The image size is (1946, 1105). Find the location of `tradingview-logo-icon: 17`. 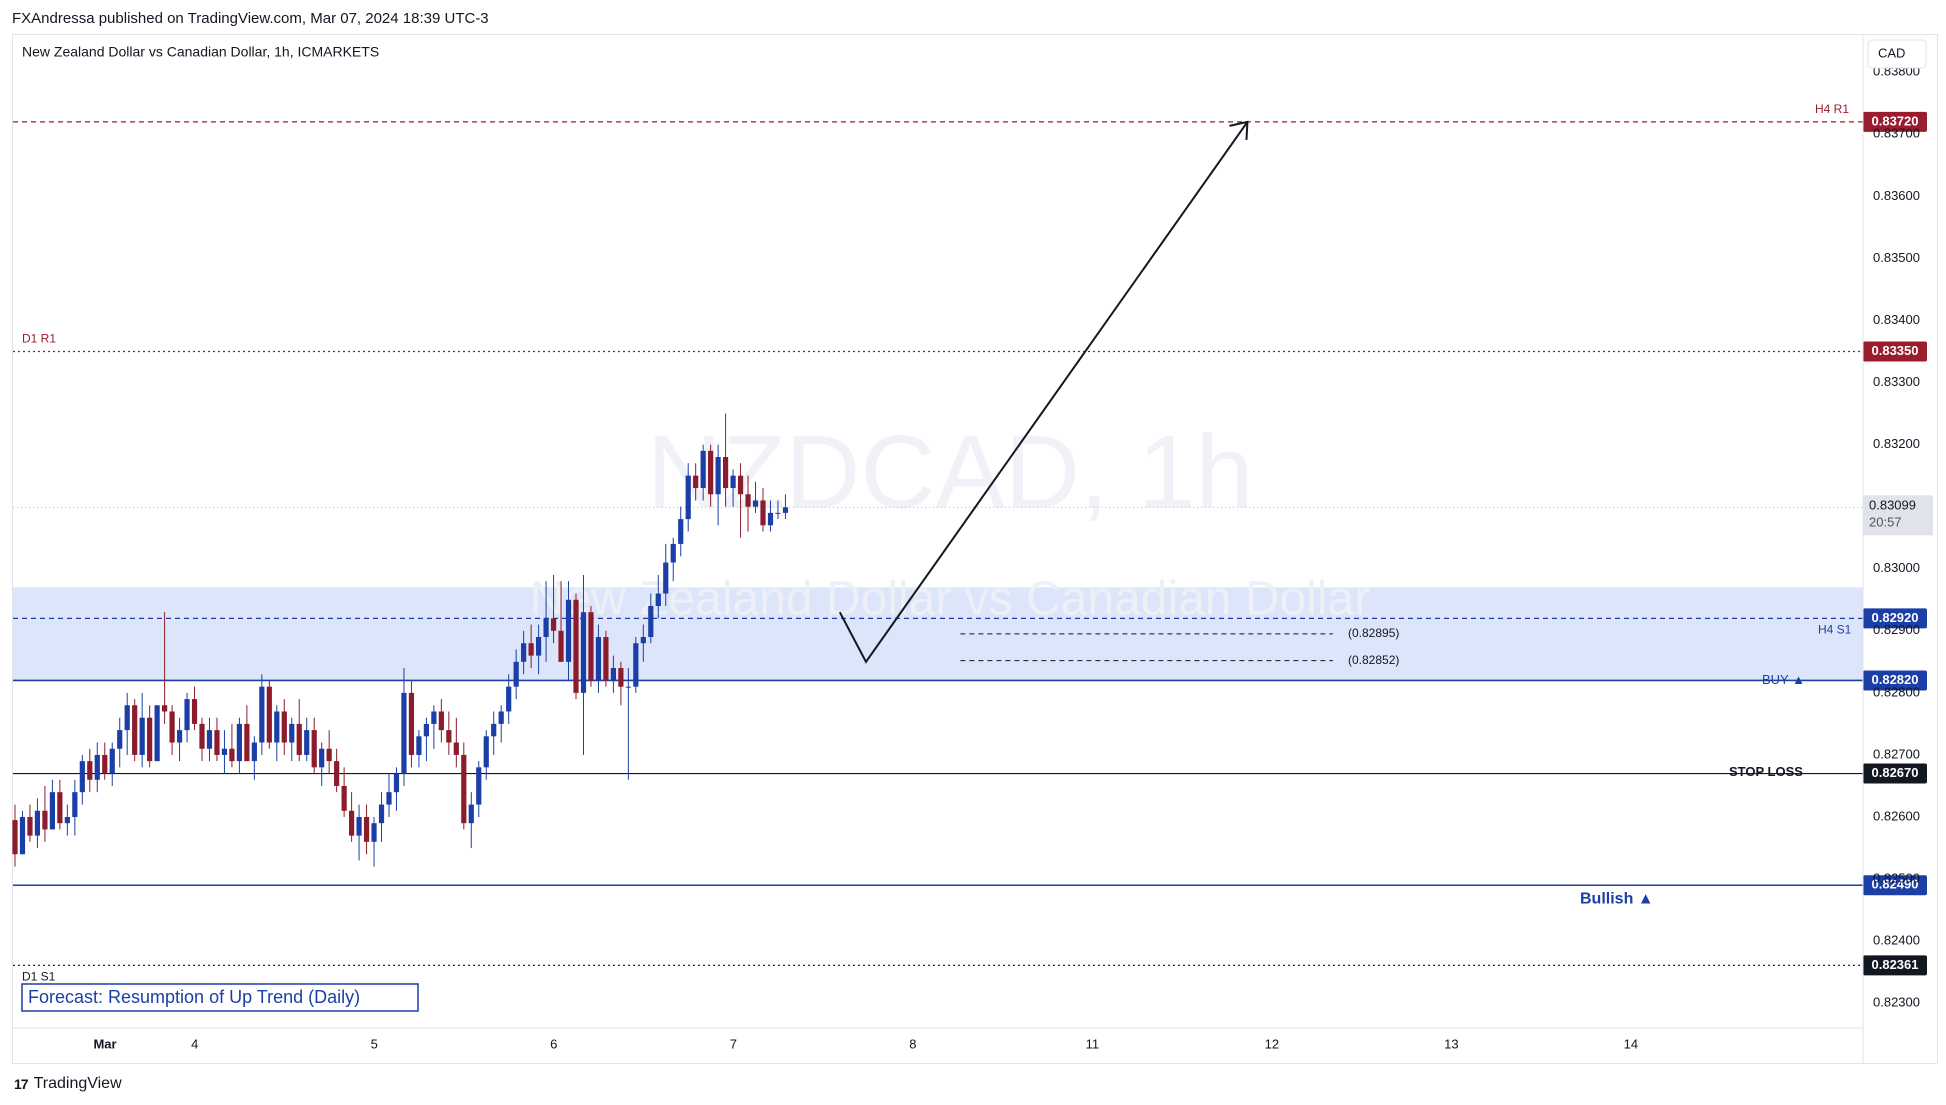

tradingview-logo-icon: 17 is located at coordinates (21, 1084).